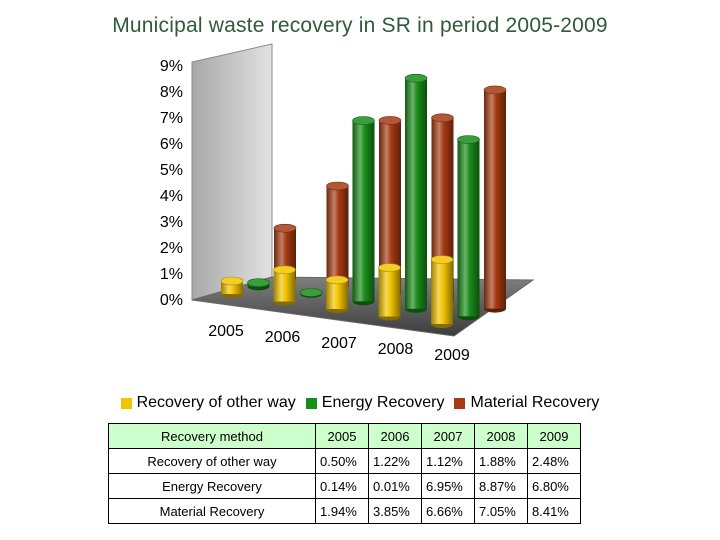 The image size is (720, 540). What do you see at coordinates (216, 402) in the screenshot?
I see `legend-label-other: Recovery of other way` at bounding box center [216, 402].